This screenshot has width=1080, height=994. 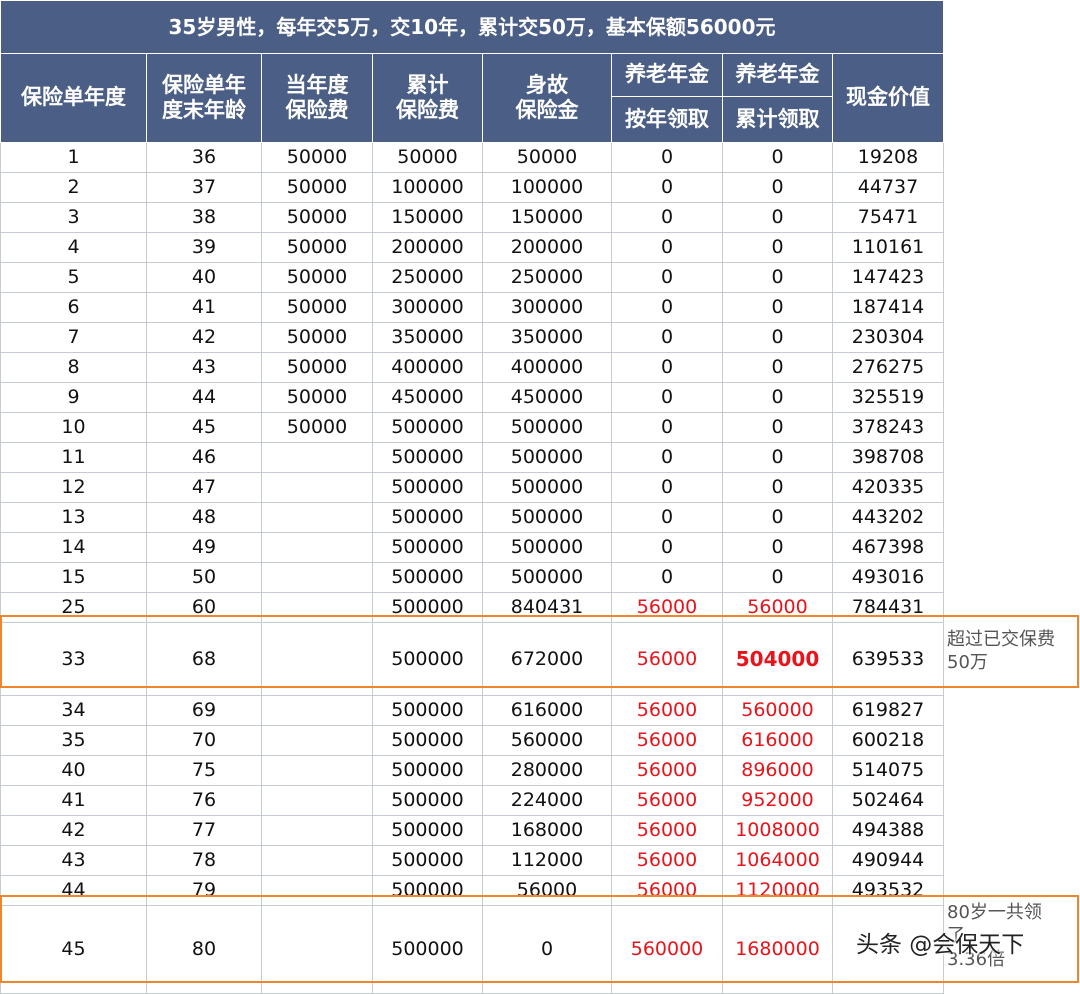 I want to click on cell-cumulative-claim: 1120000, so click(x=777, y=890).